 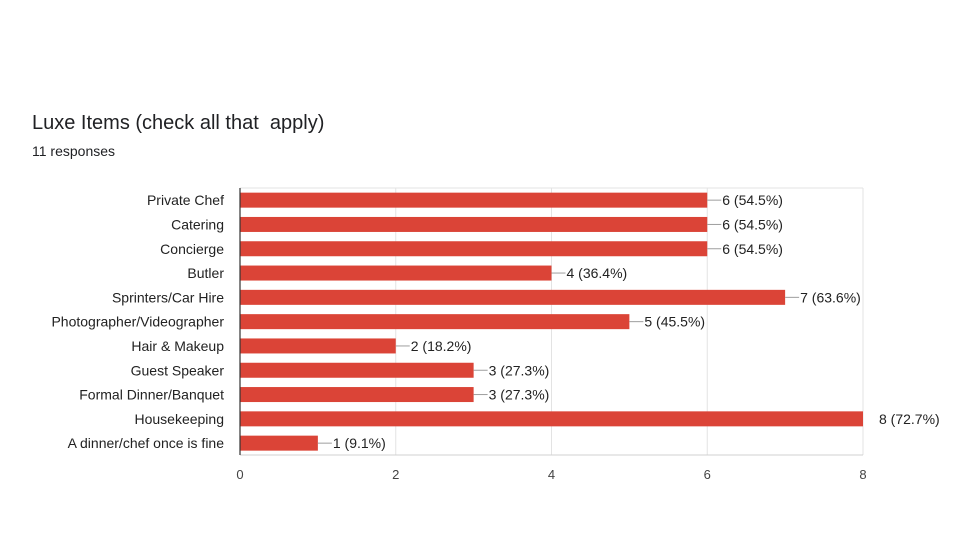 I want to click on data-label: 4 (36.4%), so click(x=597, y=273).